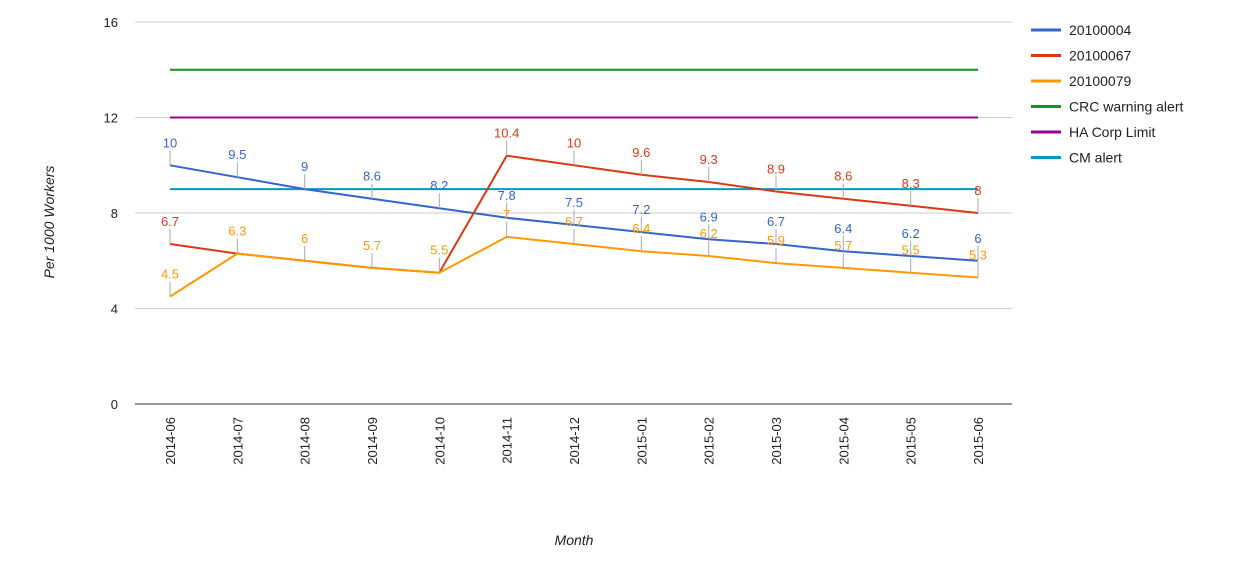 Image resolution: width=1258 pixels, height=568 pixels. What do you see at coordinates (1126, 107) in the screenshot?
I see `legend-label: CRC warning alert` at bounding box center [1126, 107].